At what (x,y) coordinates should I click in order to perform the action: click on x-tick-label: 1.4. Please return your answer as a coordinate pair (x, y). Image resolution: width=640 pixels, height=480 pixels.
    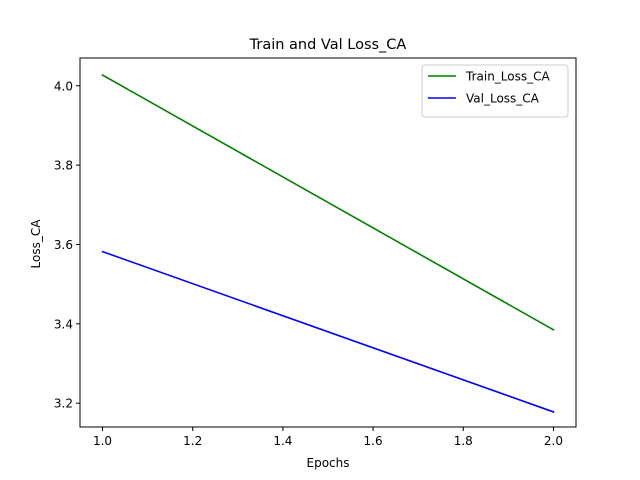
    Looking at the image, I should click on (282, 441).